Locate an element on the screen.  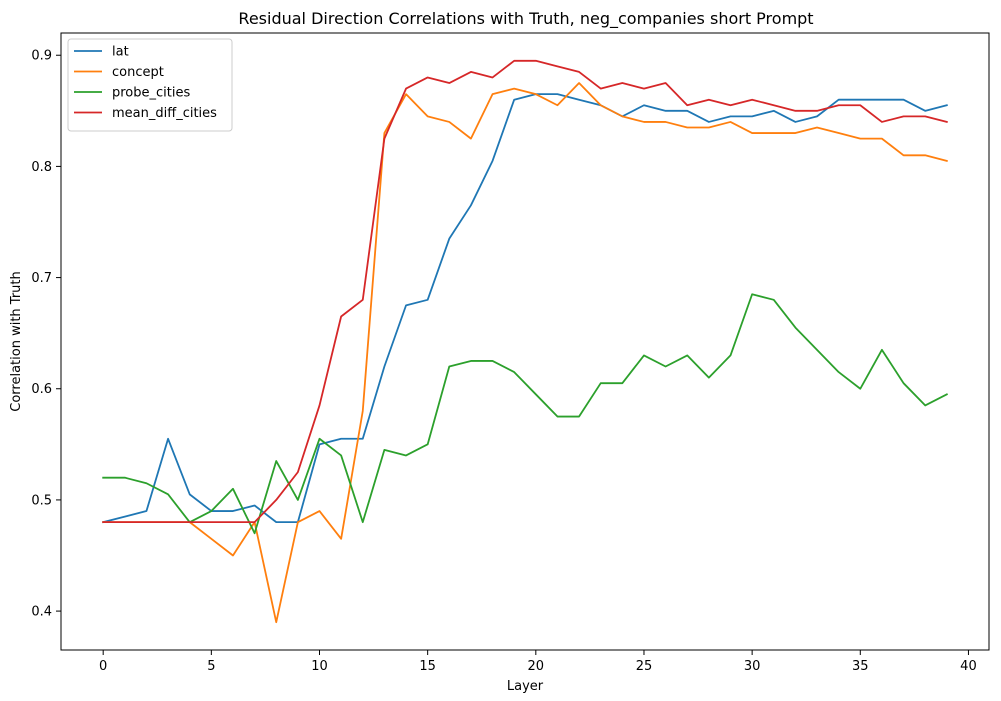
y-tick-label: 0.4 is located at coordinates (41, 612).